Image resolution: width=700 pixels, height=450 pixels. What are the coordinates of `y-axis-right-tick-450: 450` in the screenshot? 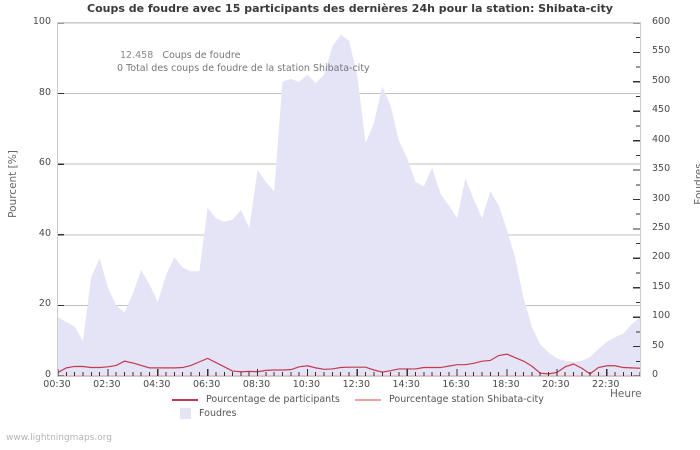 It's located at (661, 110).